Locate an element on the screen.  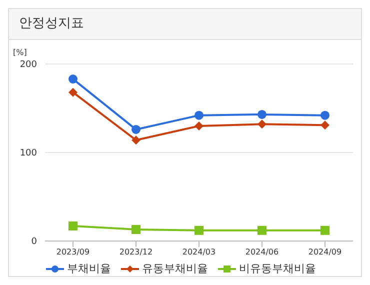
legend-label: 비유동부채비율 is located at coordinates (277, 268).